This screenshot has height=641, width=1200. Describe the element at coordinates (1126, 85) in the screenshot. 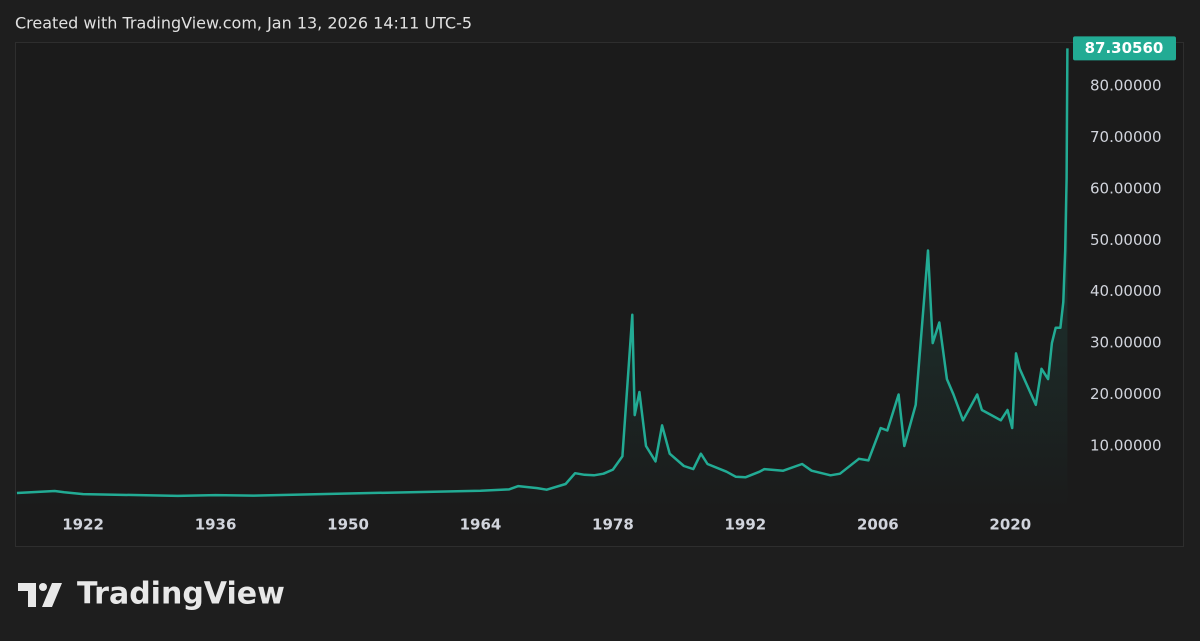

I see `y-tick-label: 80.00000` at that location.